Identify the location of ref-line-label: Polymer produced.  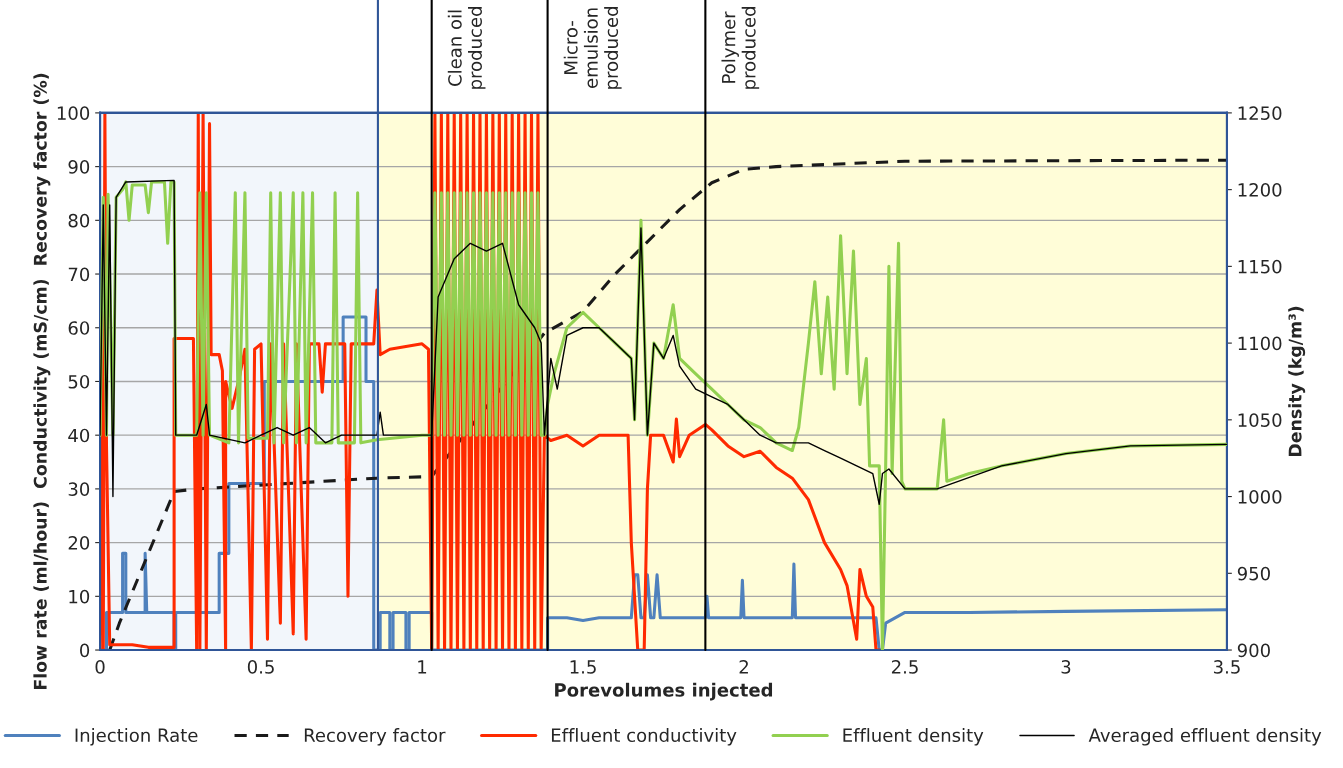
(740, 48).